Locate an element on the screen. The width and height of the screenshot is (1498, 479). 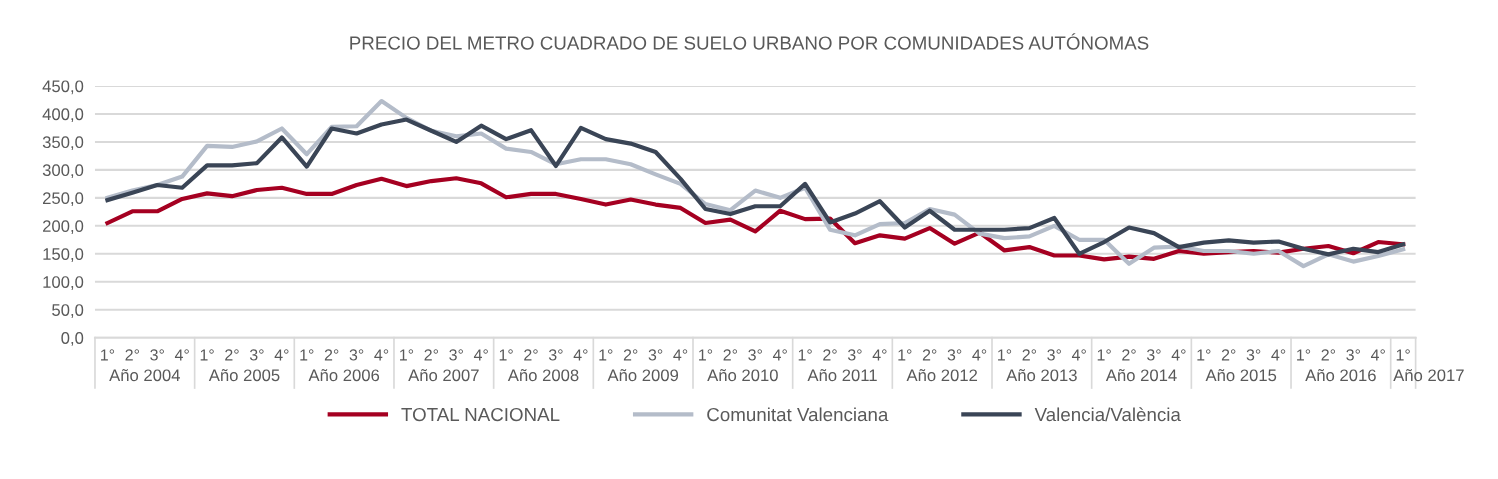
text: Año 2004 is located at coordinates (144, 375).